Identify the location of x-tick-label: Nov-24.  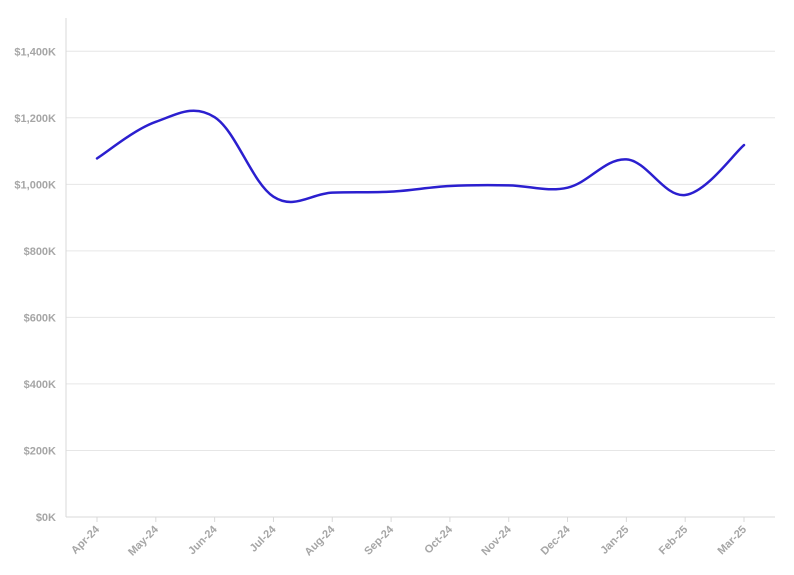
(496, 540).